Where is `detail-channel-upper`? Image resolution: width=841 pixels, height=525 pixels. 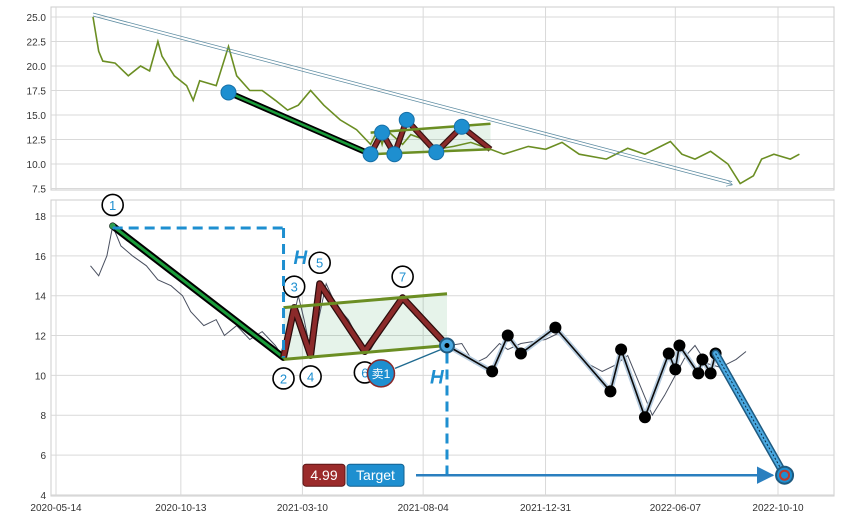 detail-channel-upper is located at coordinates (365, 301).